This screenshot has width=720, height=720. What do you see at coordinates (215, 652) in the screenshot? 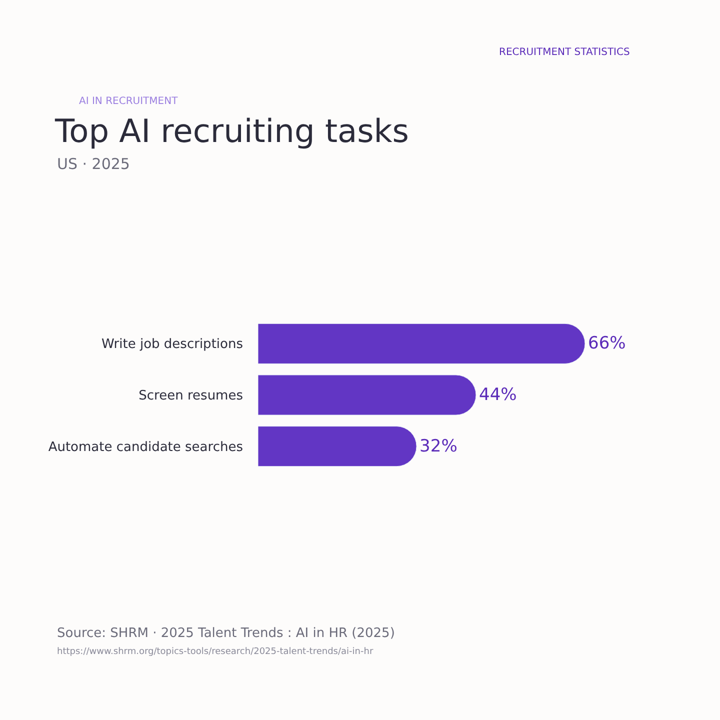
I see `text: https://www.shrm.org/topics-tools/research/2025-talent-trends/ai-in-hr` at bounding box center [215, 652].